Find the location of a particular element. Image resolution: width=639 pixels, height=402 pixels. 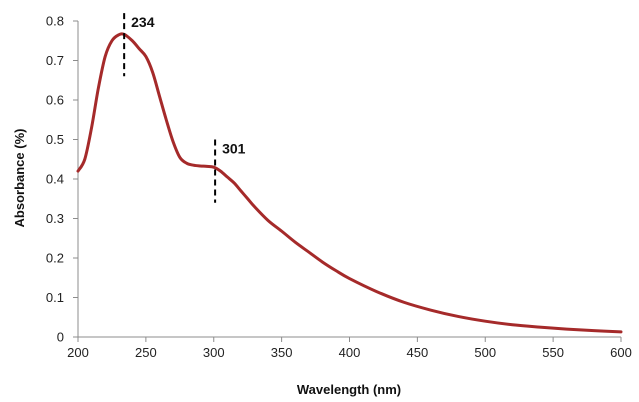

x-tick-label: 500 is located at coordinates (485, 352).